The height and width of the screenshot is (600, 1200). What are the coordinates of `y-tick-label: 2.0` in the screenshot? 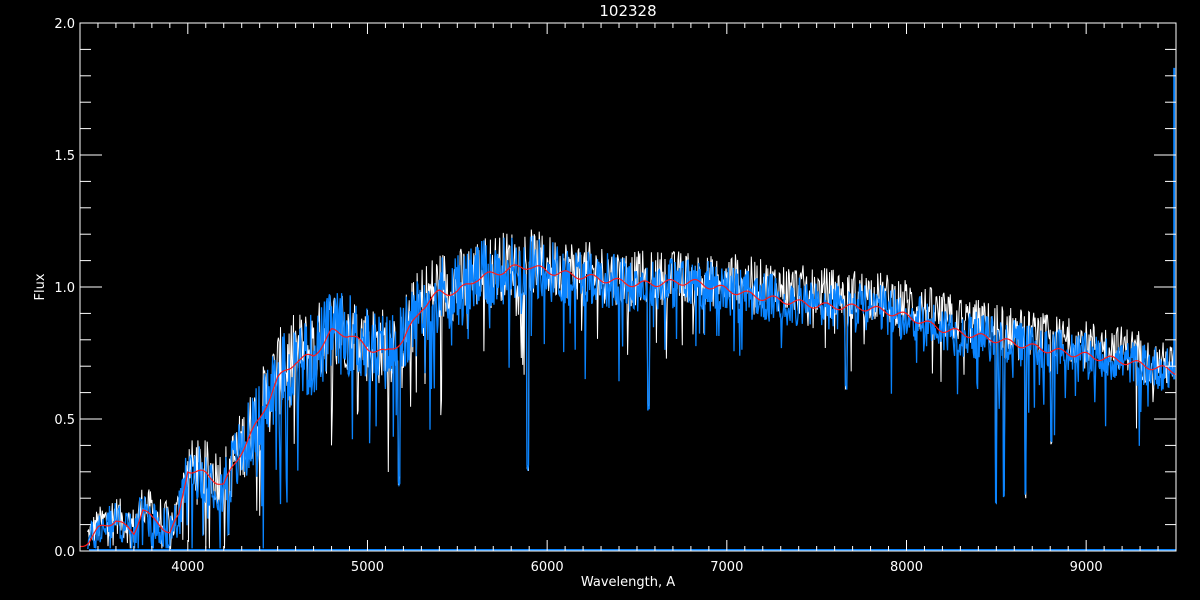 It's located at (64, 24).